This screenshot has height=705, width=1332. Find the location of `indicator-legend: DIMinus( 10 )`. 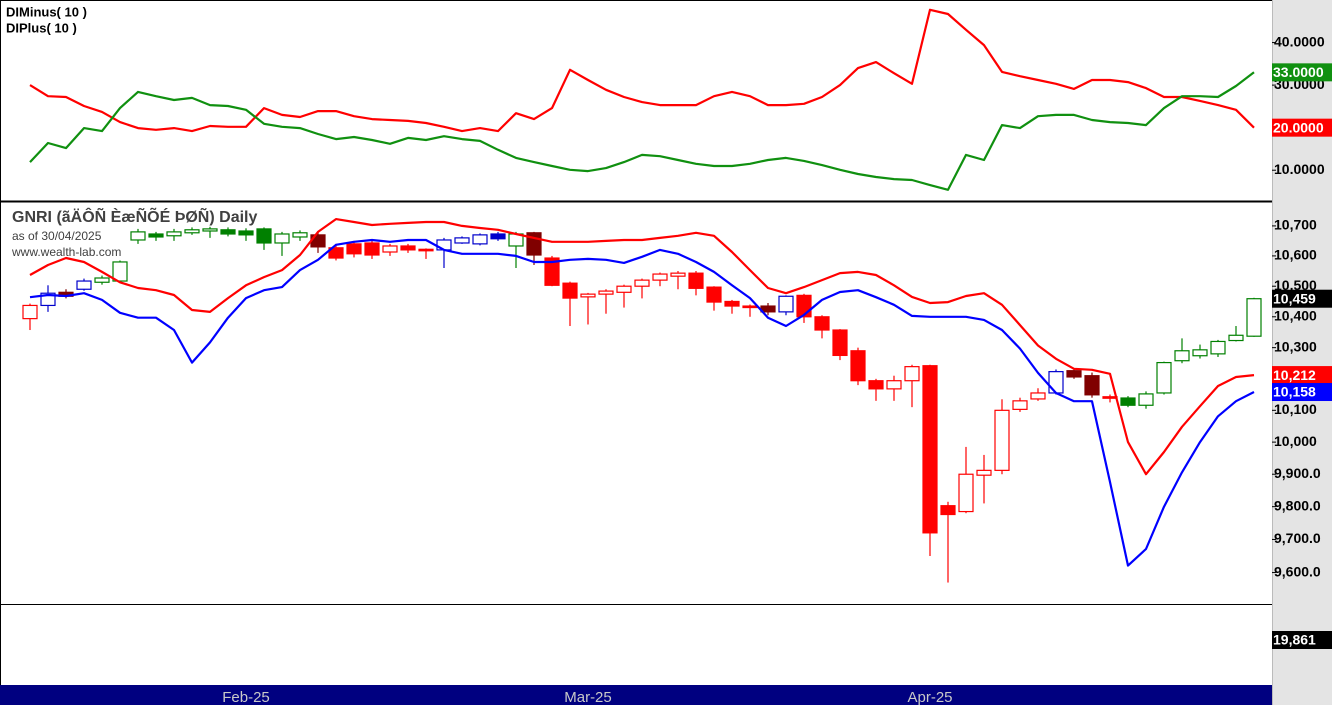

indicator-legend: DIMinus( 10 ) is located at coordinates (46, 11).